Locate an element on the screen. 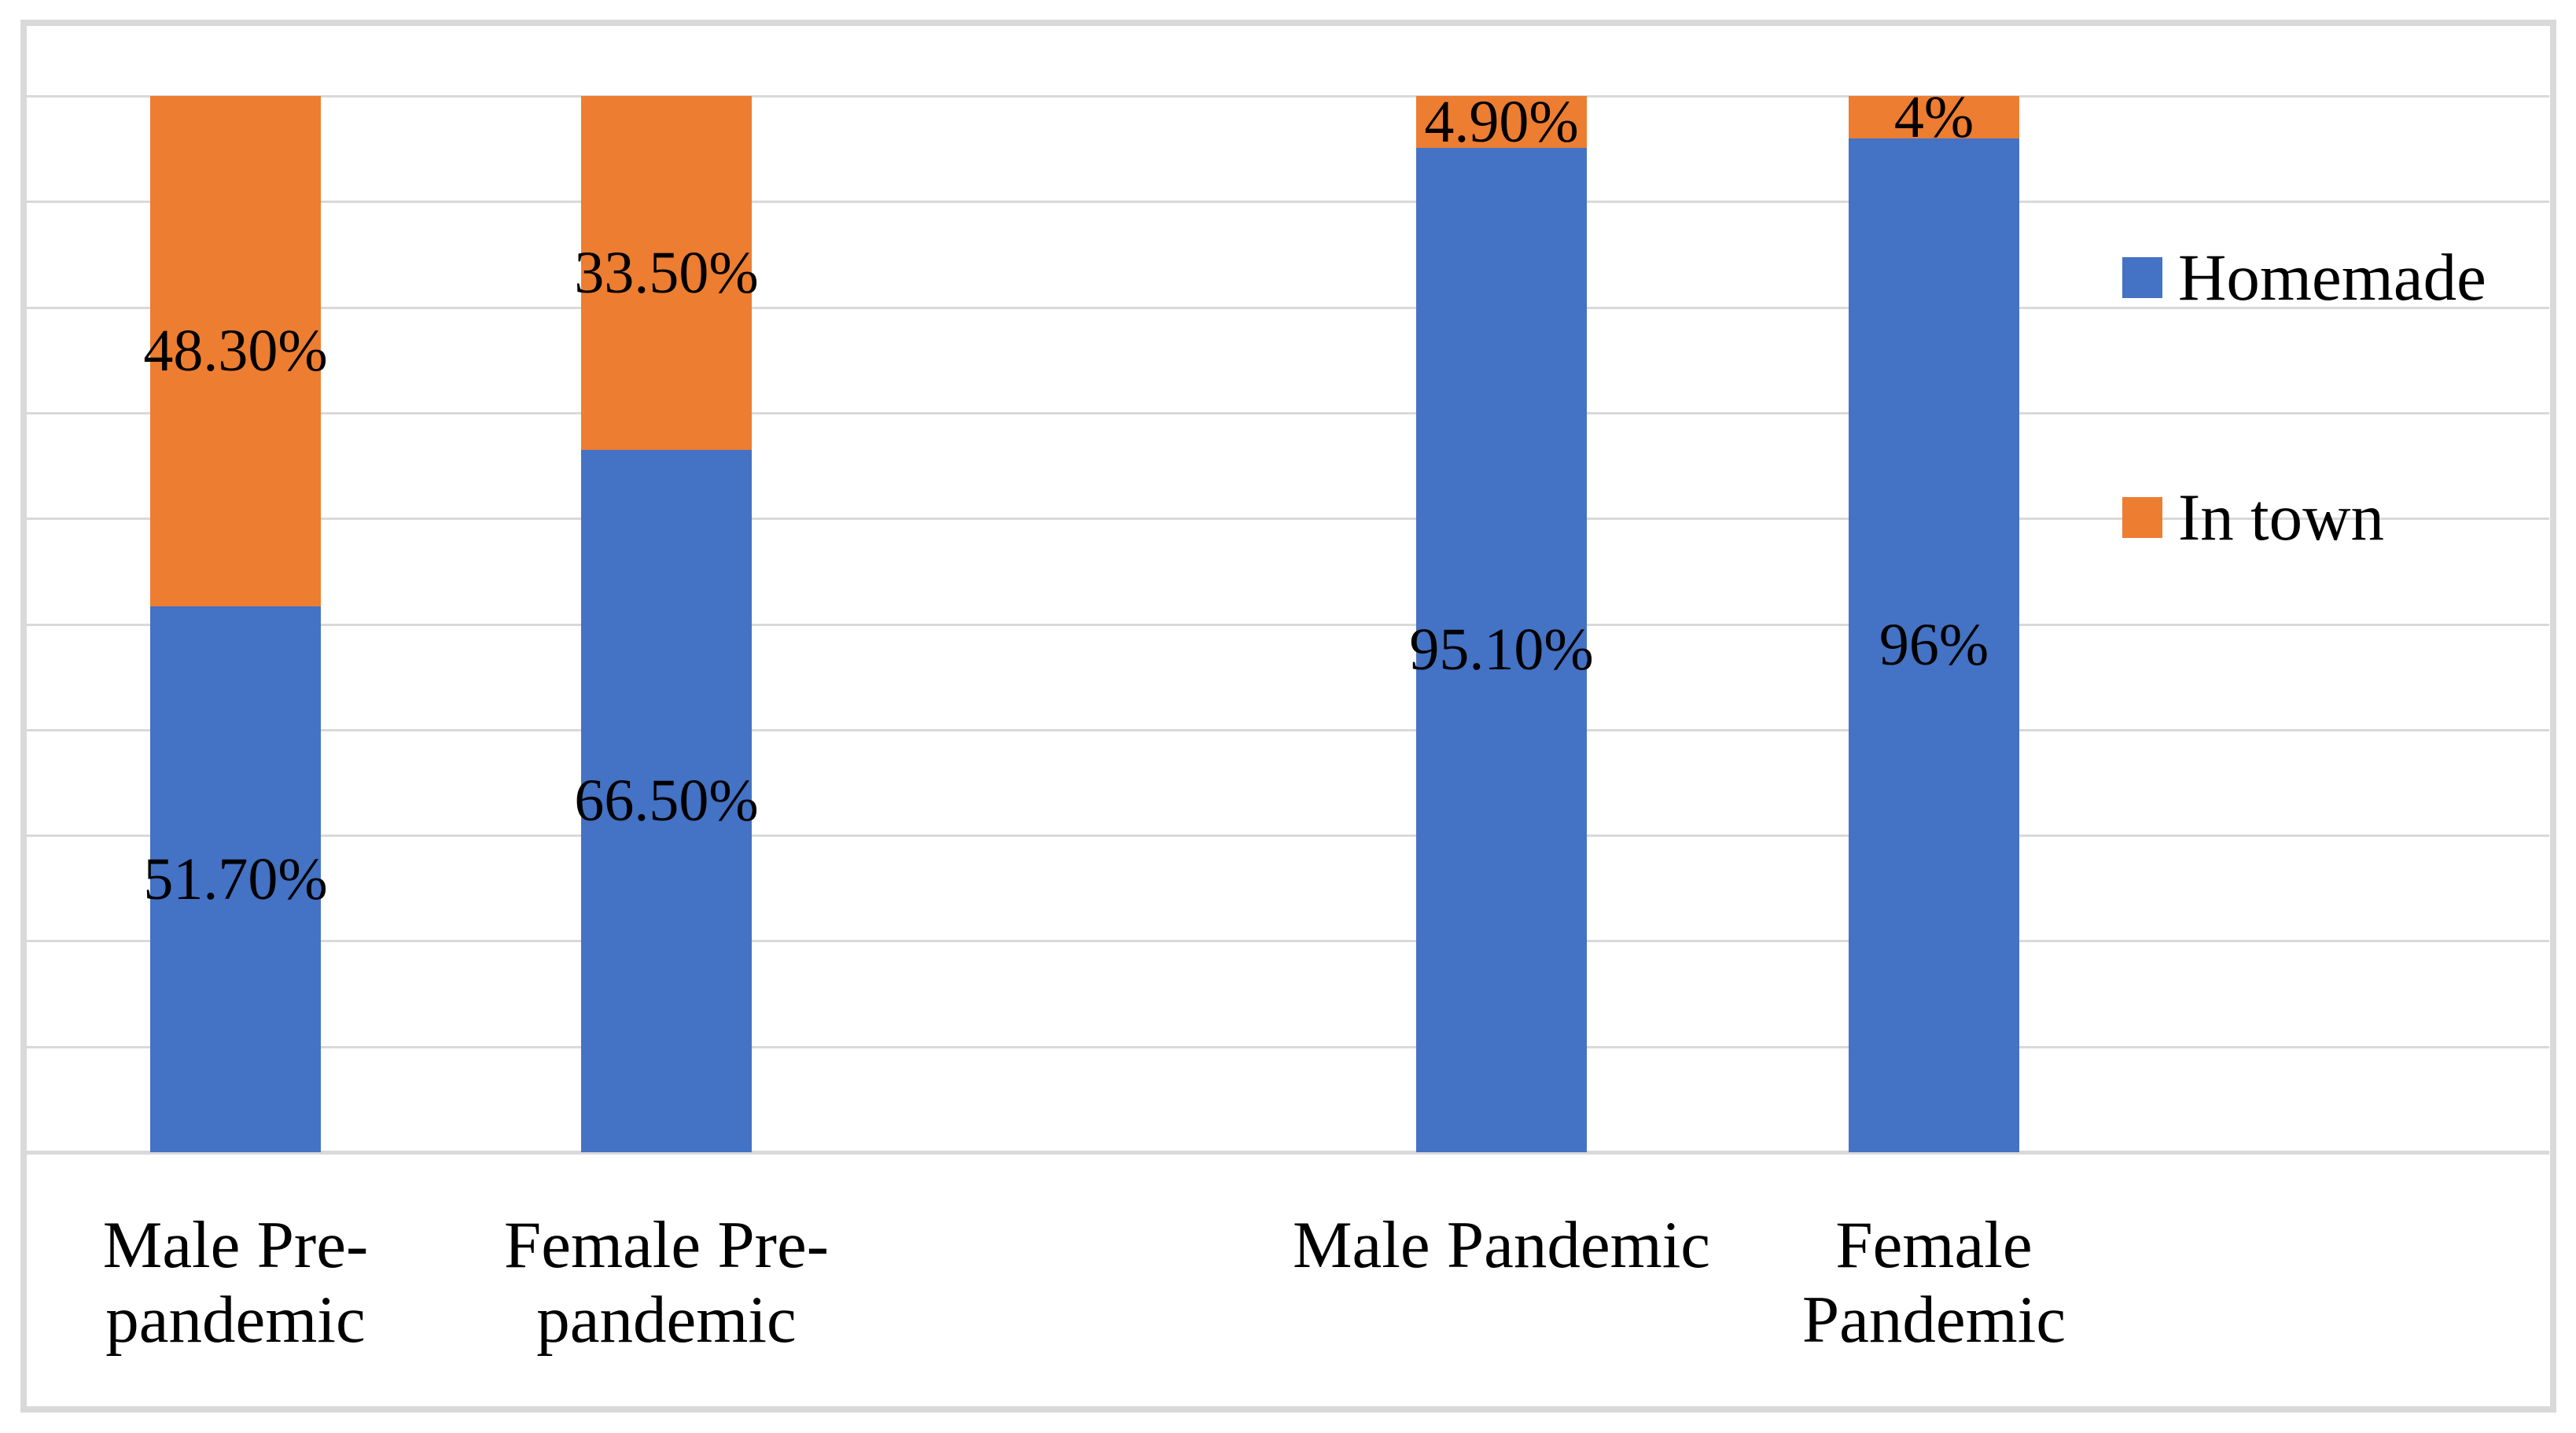 The width and height of the screenshot is (2576, 1433). data-label-in-town: 48.30% is located at coordinates (235, 351).